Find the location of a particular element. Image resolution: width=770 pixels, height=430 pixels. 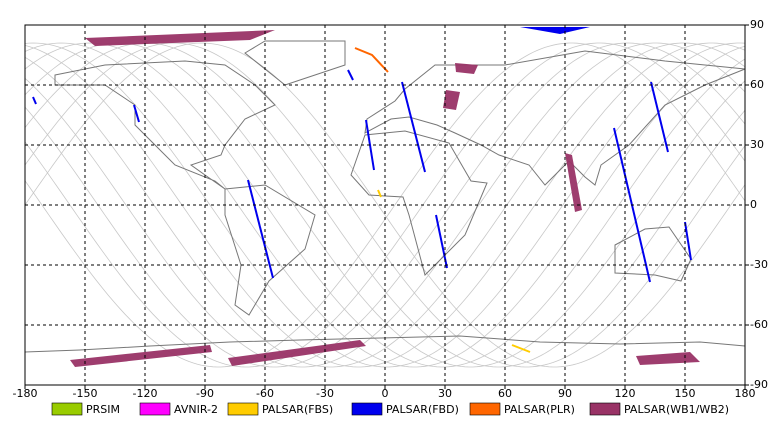

x-tick-label: 30 is located at coordinates (445, 393).